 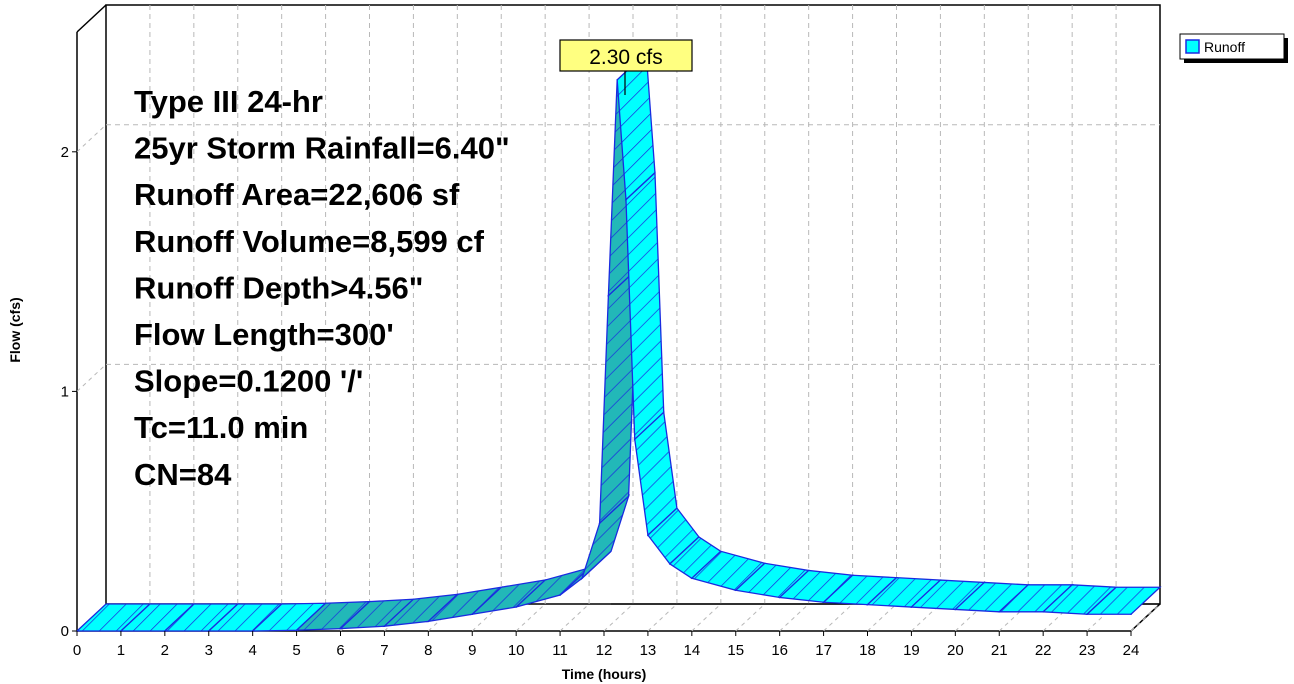 I want to click on y-tick-label: 0, so click(x=65, y=631).